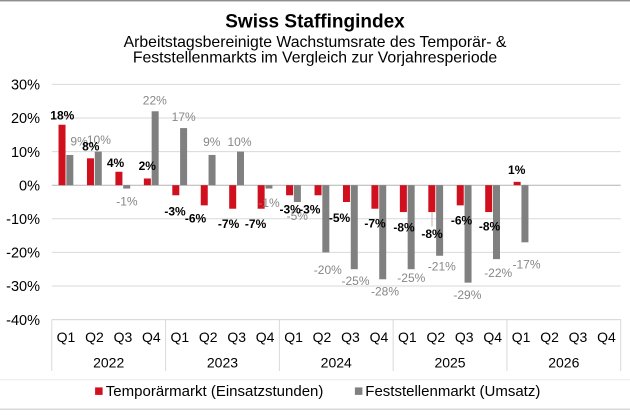 Image resolution: width=630 pixels, height=417 pixels. I want to click on svg-text: -30%, so click(23, 287).